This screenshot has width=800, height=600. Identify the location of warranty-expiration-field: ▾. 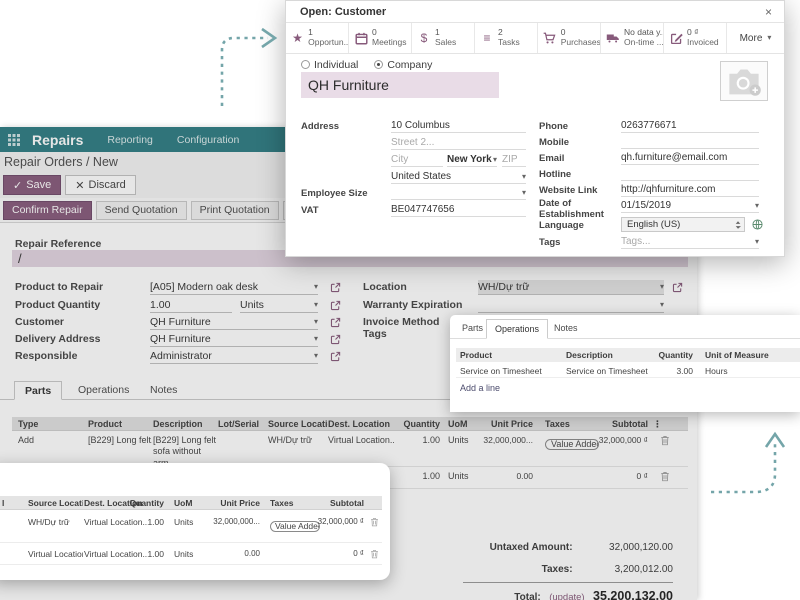
(571, 305).